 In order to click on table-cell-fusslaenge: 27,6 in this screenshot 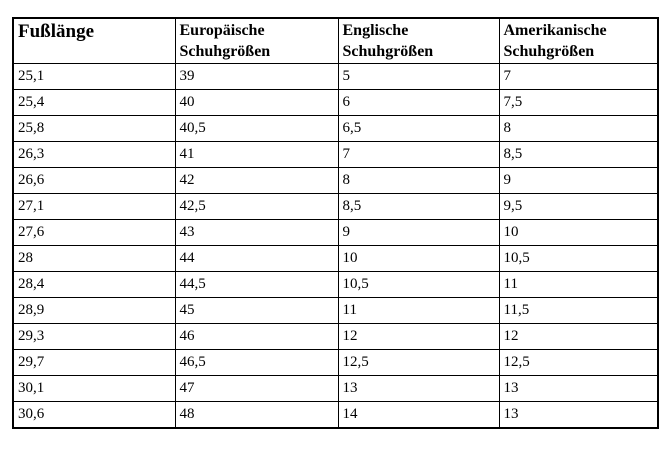, I will do `click(94, 232)`.